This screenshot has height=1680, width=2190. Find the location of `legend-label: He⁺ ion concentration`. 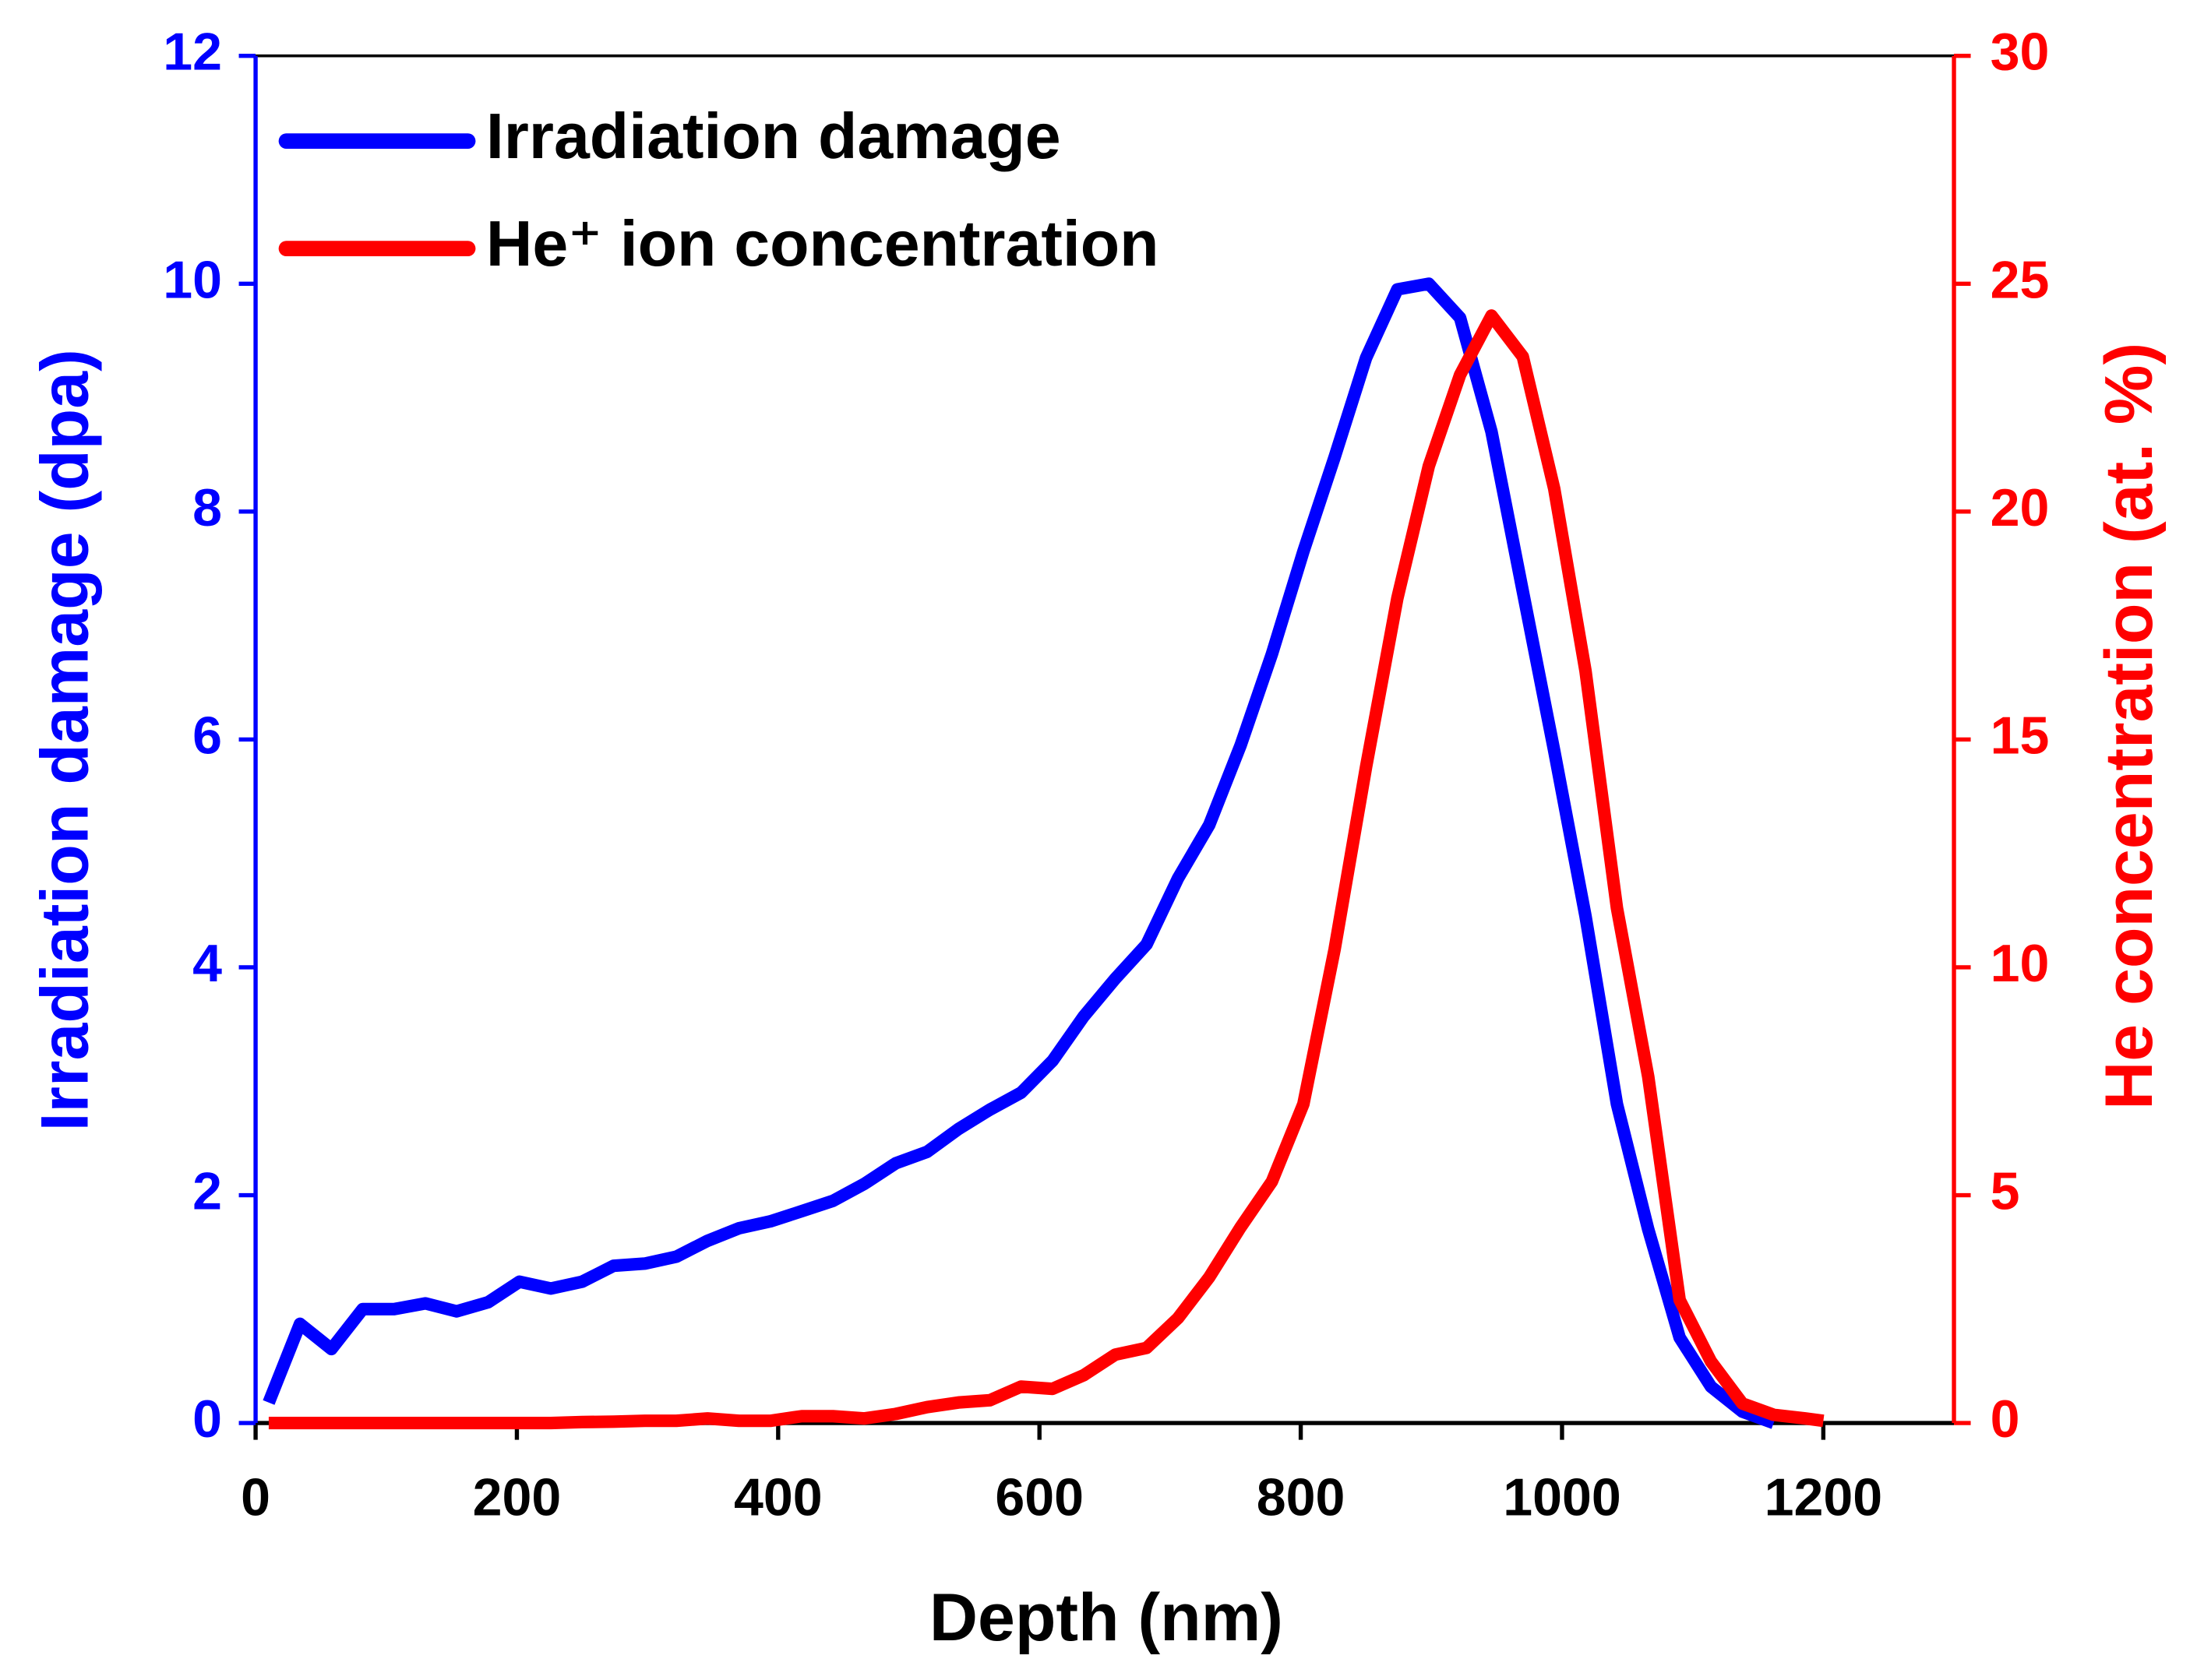

legend-label: He⁺ ion concentration is located at coordinates (822, 244).